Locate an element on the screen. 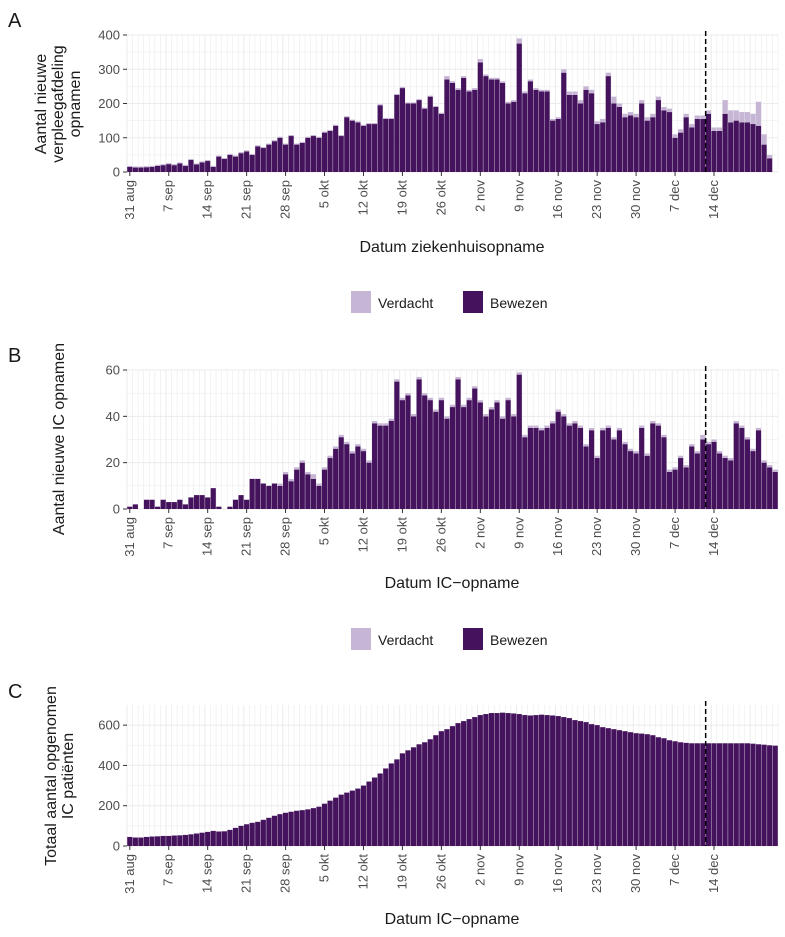 This screenshot has height=937, width=785. x-tick-label: 30 nov is located at coordinates (635, 200).